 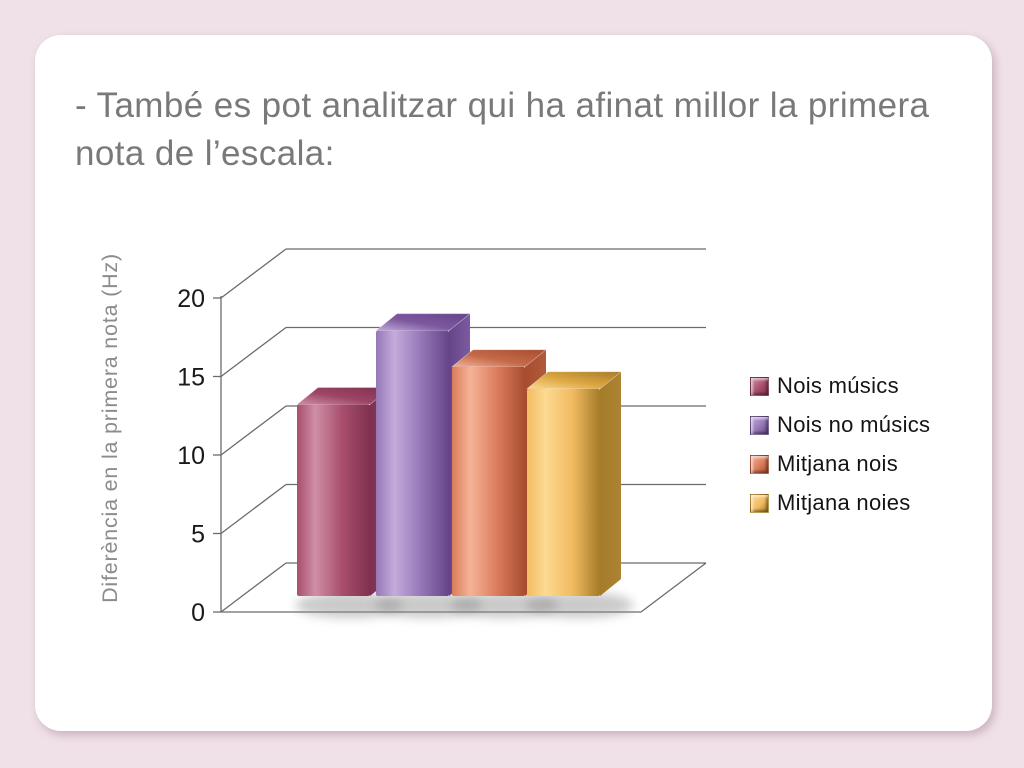 I want to click on legend-label: Nois músics, so click(x=838, y=385).